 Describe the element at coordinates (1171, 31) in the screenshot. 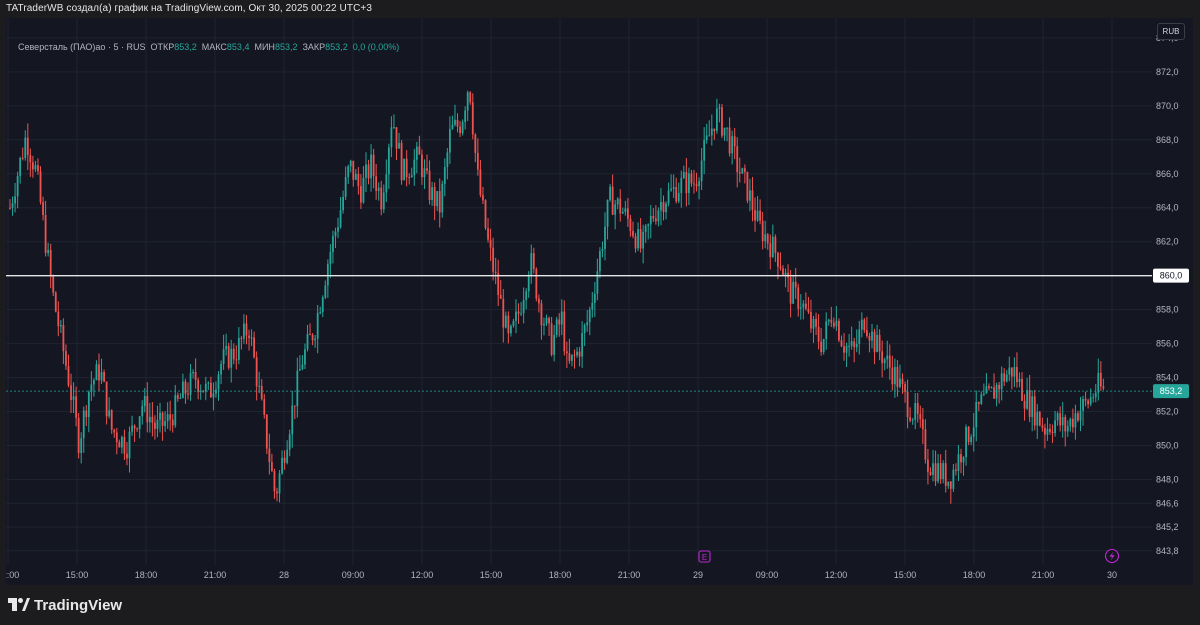

I see `currency-badge: RUB` at that location.